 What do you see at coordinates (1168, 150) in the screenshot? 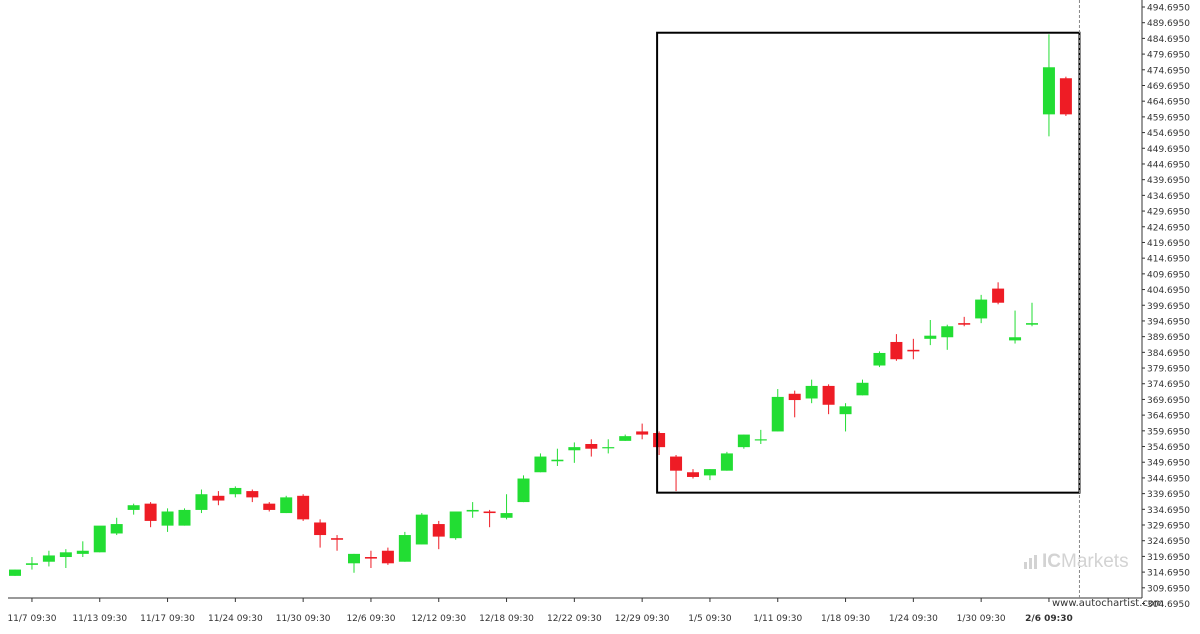
I see `y-tick-label: 449.6950` at bounding box center [1168, 150].